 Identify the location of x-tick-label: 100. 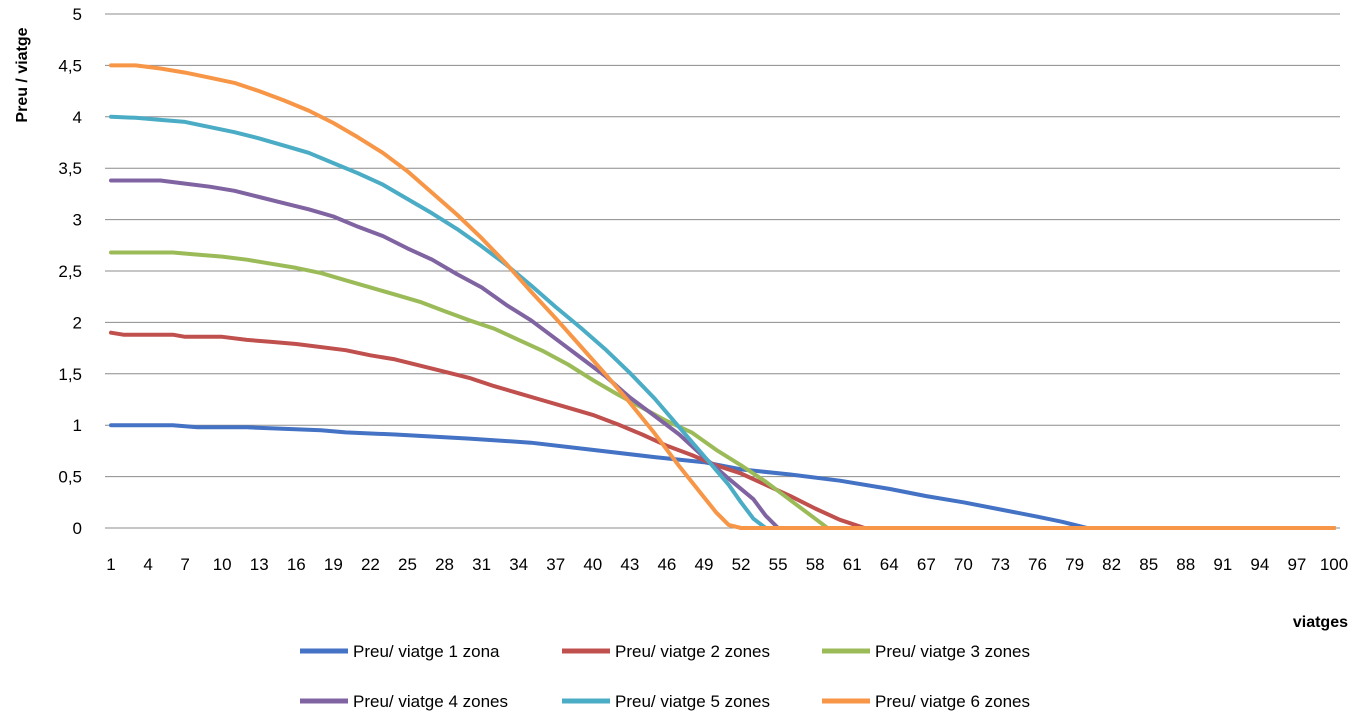
(1334, 564).